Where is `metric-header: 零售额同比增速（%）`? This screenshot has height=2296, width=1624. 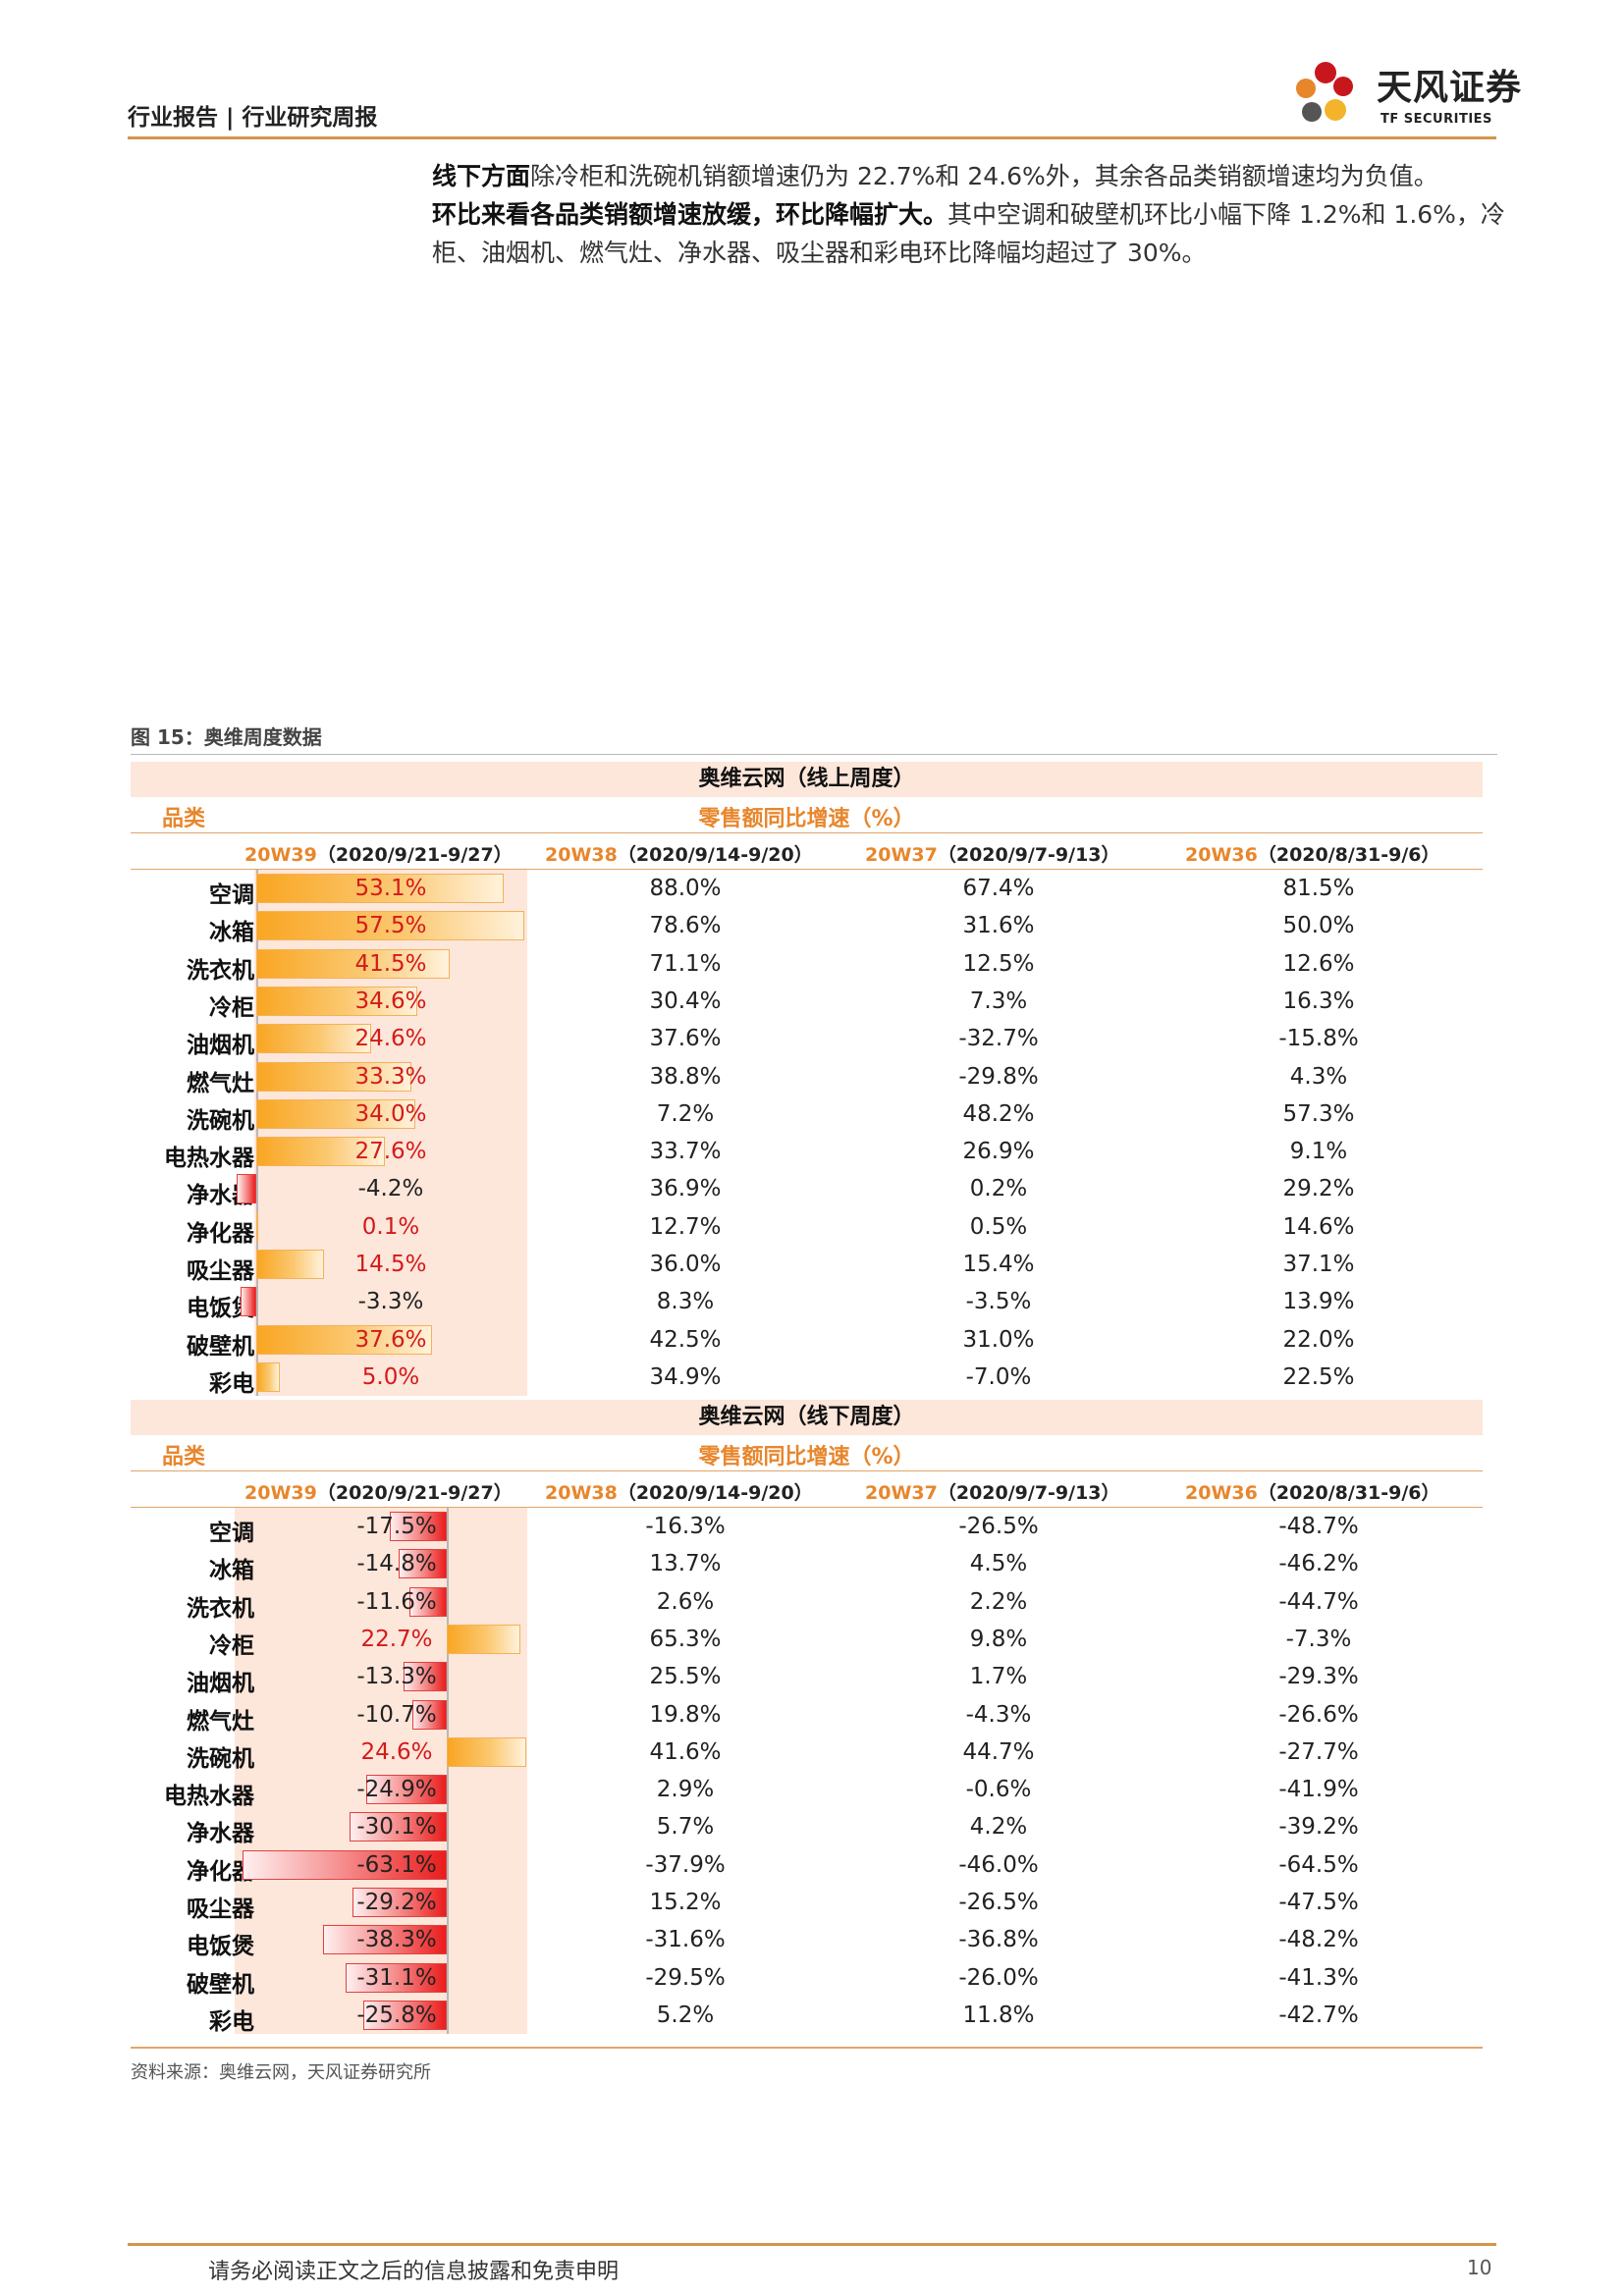
metric-header: 零售额同比增速（%） is located at coordinates (806, 1457).